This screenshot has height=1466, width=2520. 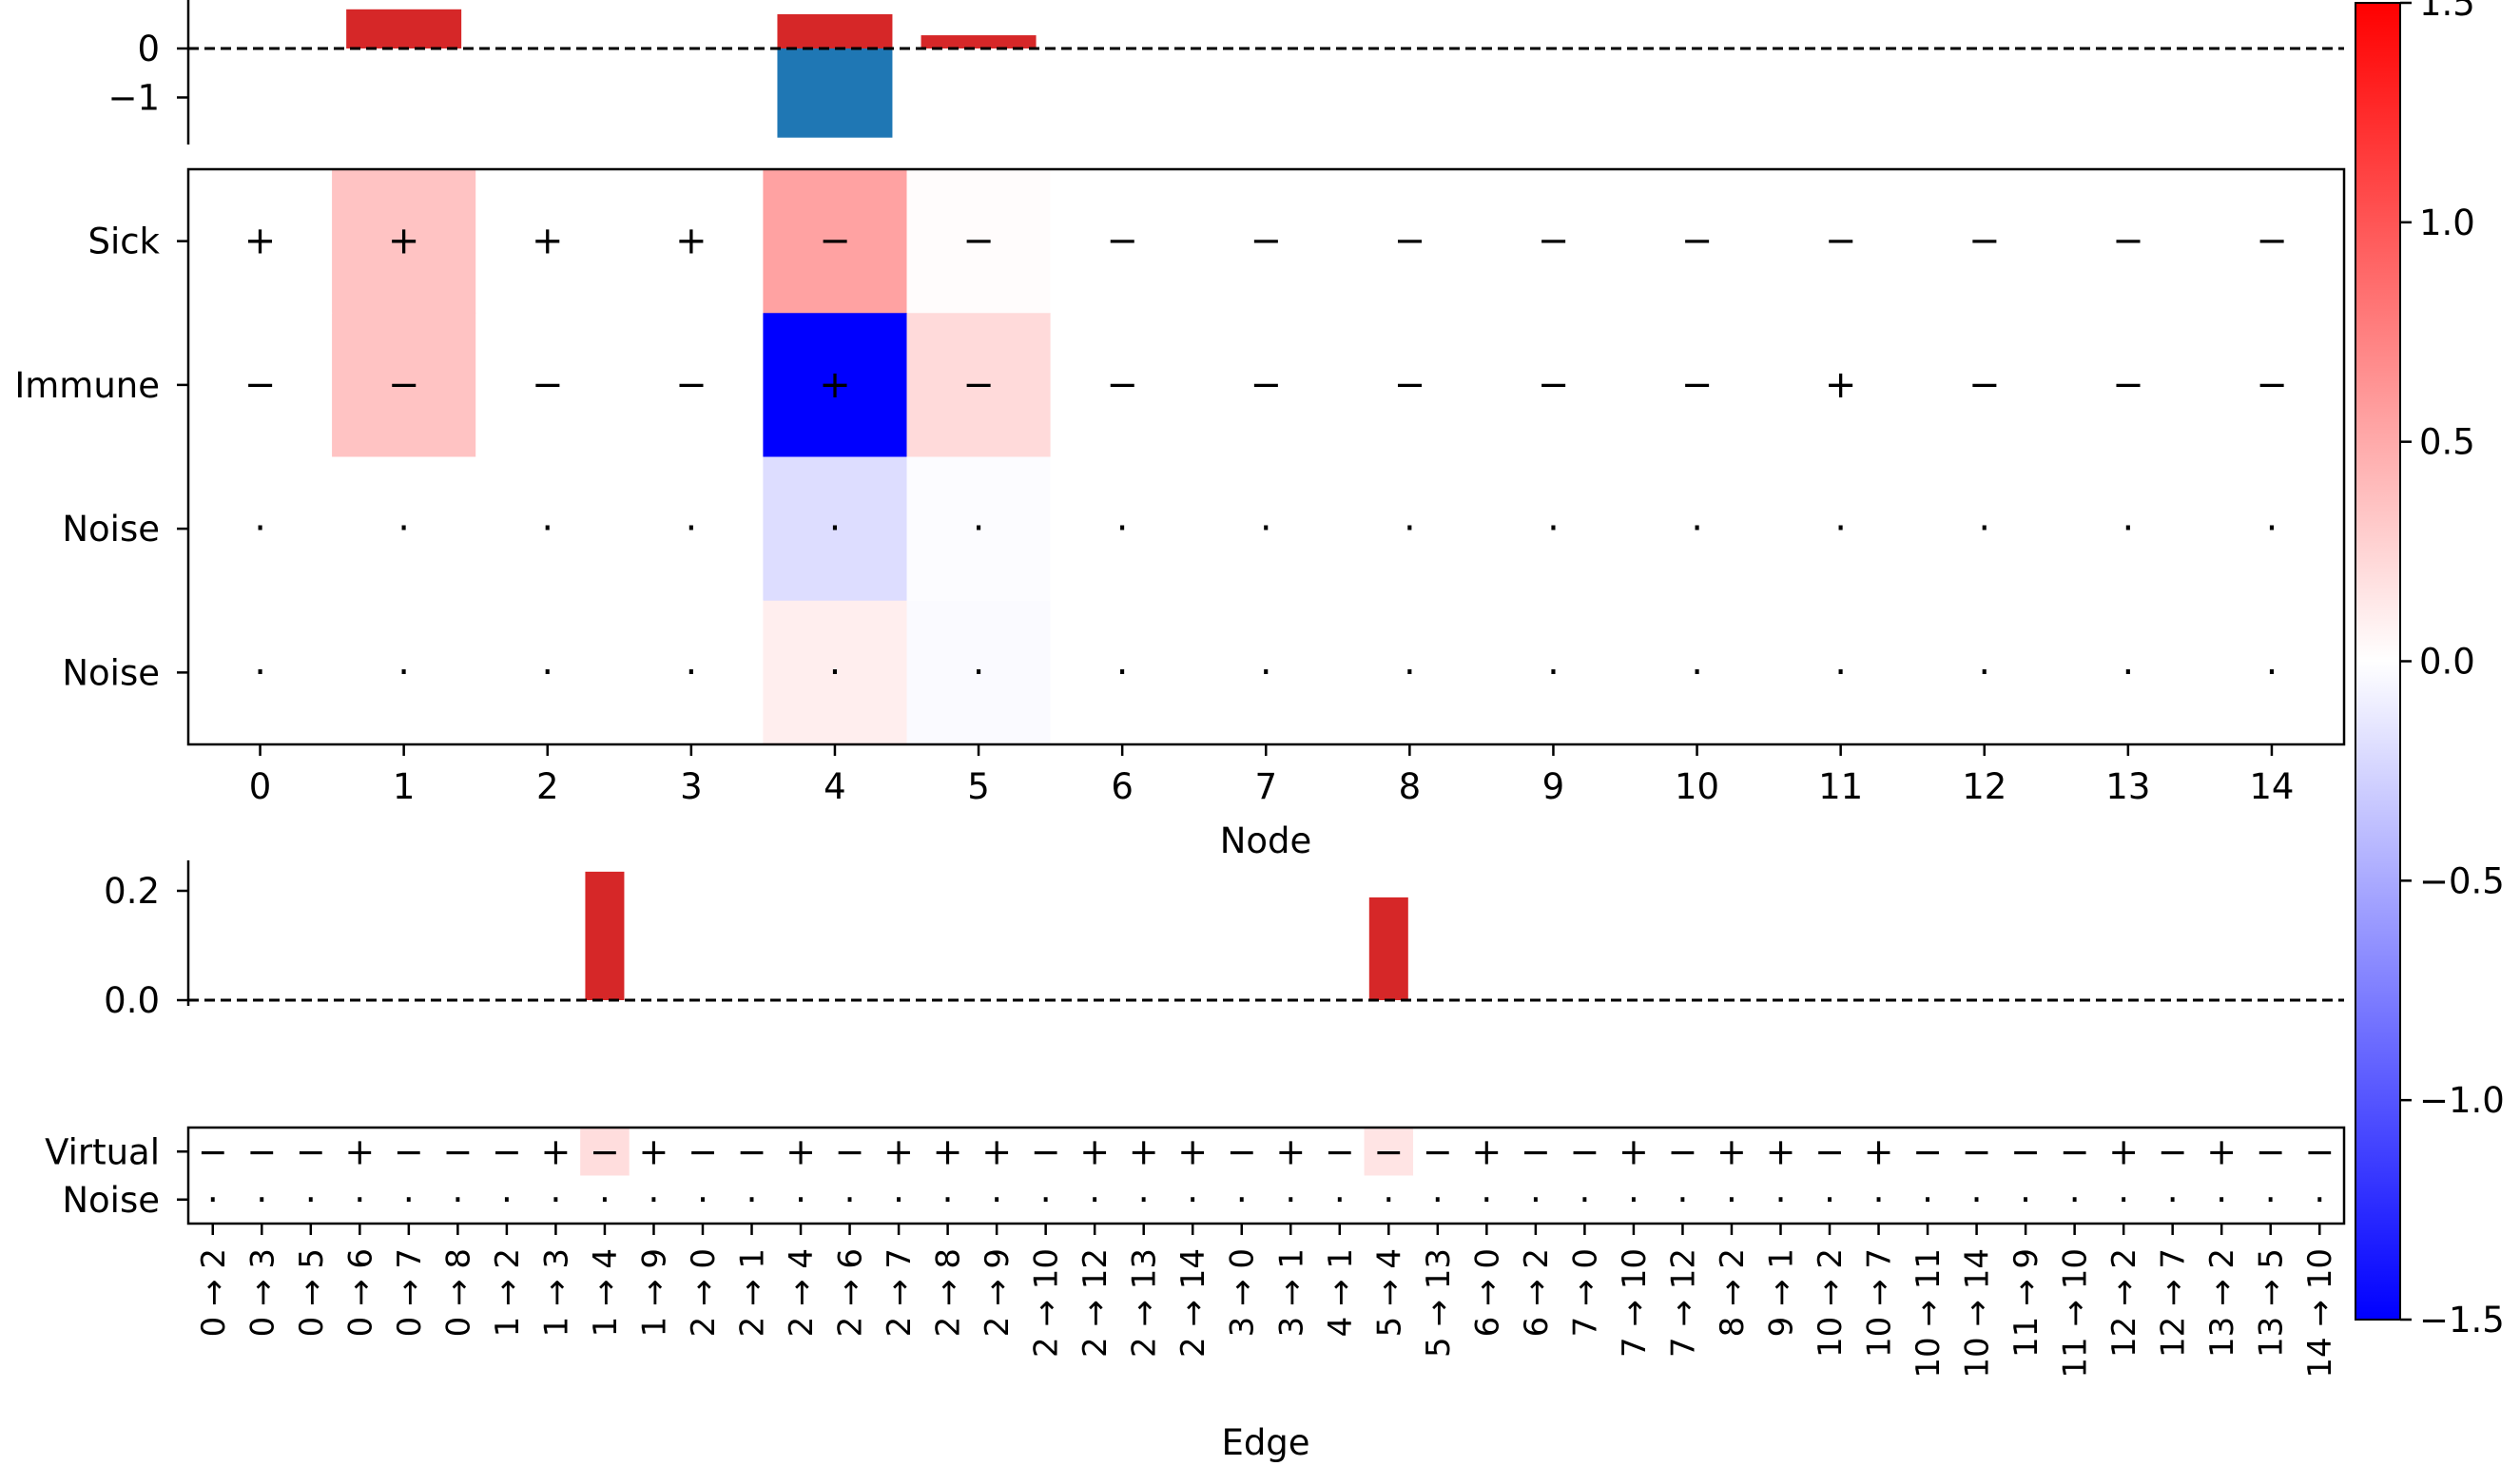 I want to click on colorbar-tick-label: 1.5, so click(x=2447, y=12).